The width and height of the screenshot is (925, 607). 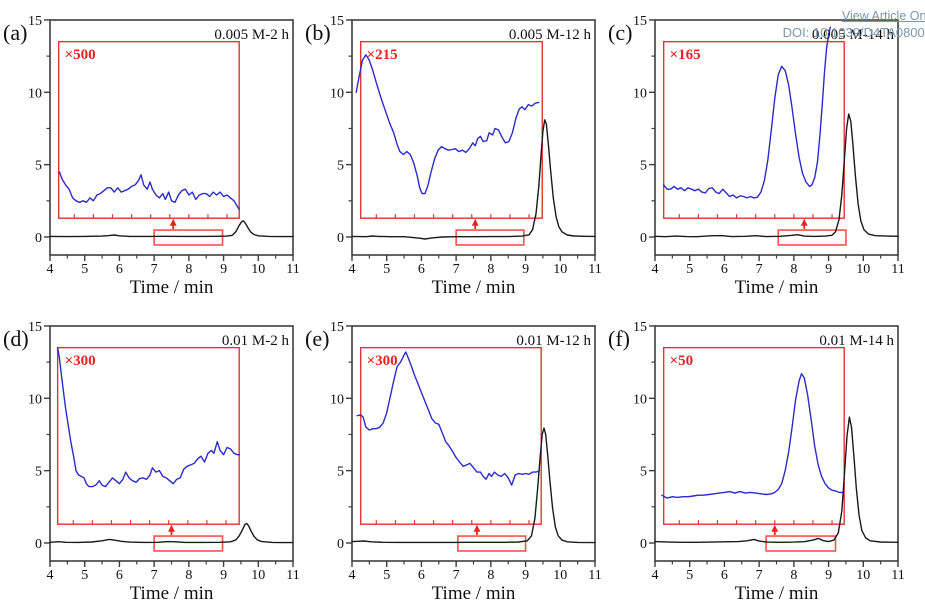 What do you see at coordinates (16, 338) in the screenshot?
I see `panel-letter: (d)` at bounding box center [16, 338].